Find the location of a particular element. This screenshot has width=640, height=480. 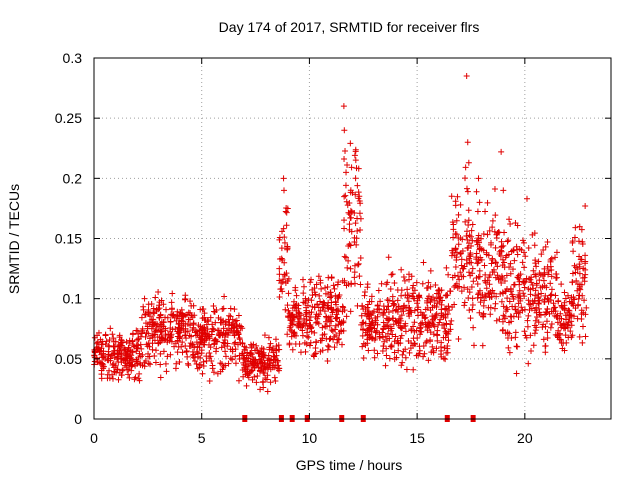

y-tick-label: 0.15 is located at coordinates (68, 239).